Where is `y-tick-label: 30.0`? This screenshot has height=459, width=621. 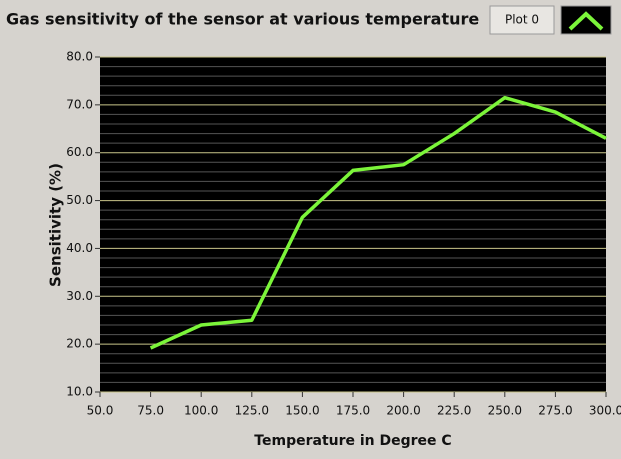
y-tick-label: 30.0 is located at coordinates (79, 296).